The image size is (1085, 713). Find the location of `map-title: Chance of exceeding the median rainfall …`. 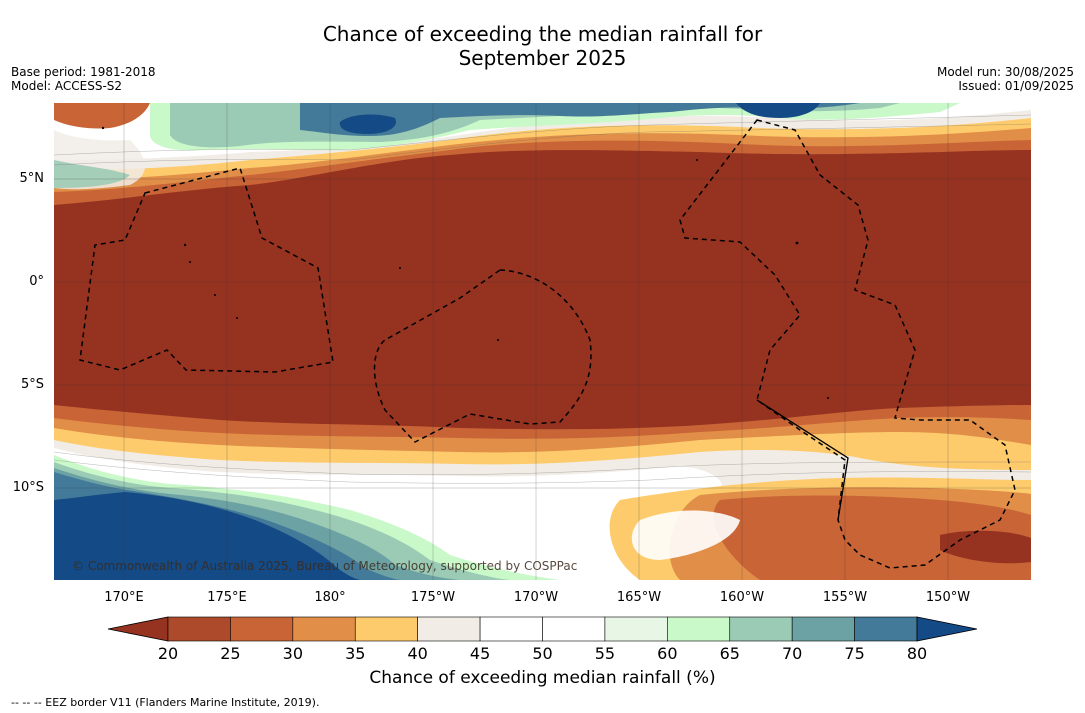

map-title: Chance of exceeding the median rainfall … is located at coordinates (542, 46).